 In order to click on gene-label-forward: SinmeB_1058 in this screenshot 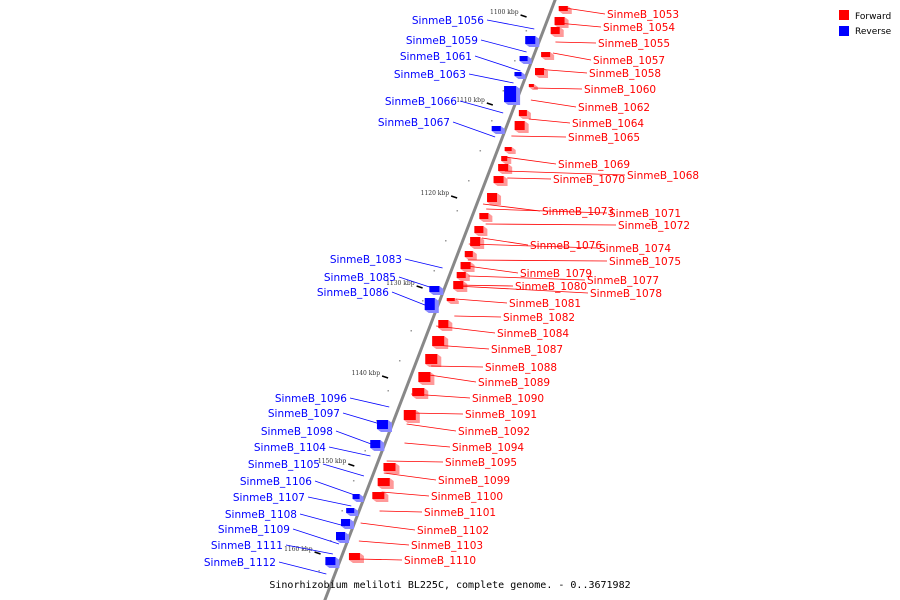, I will do `click(625, 74)`.